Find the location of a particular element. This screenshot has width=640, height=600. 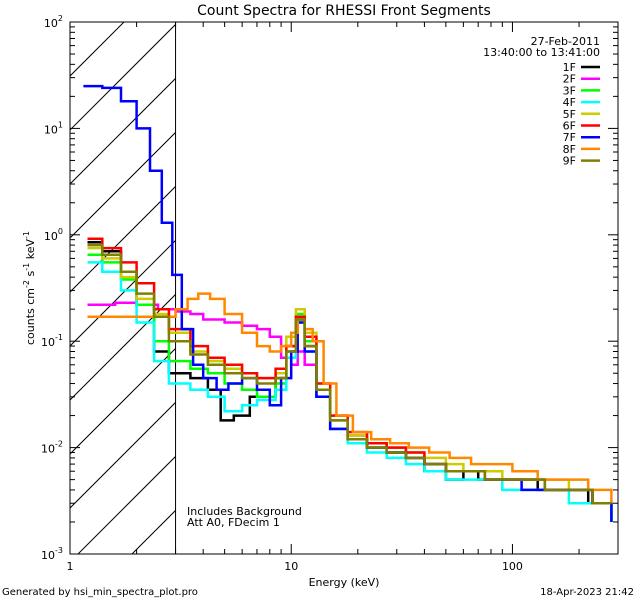

chart-title: Count Spectra for RHESSI Front Segments is located at coordinates (344, 11).